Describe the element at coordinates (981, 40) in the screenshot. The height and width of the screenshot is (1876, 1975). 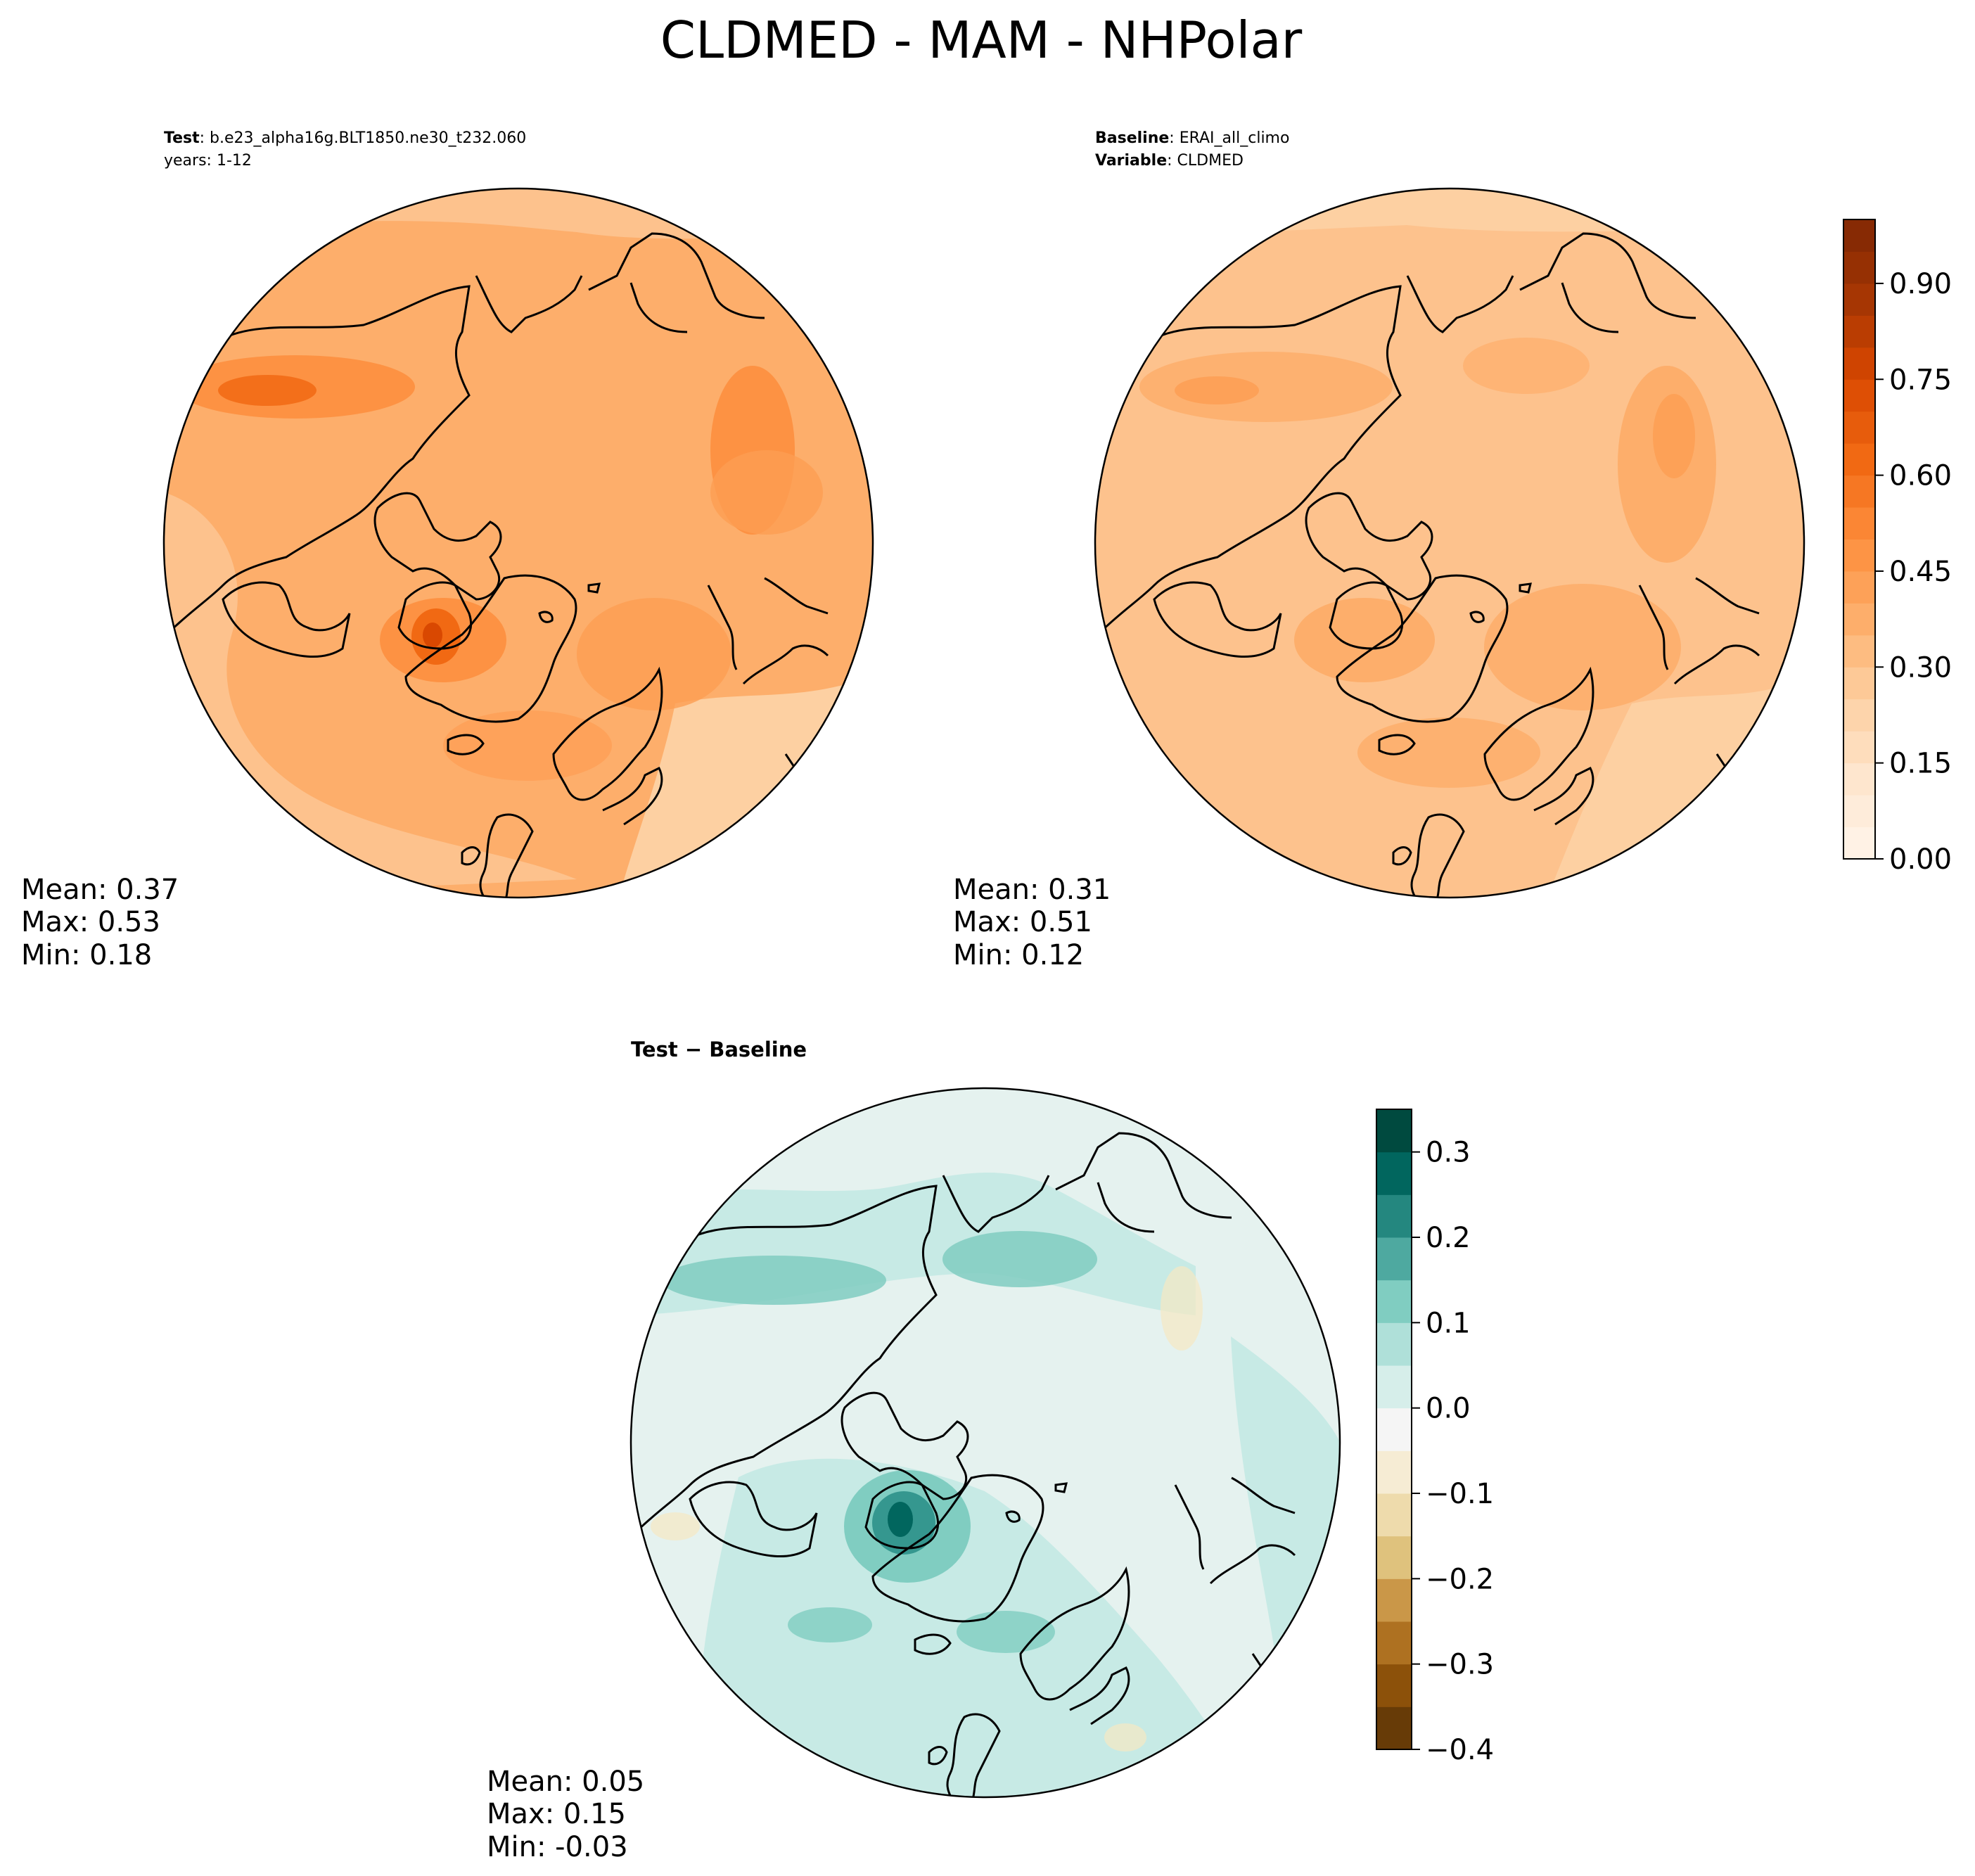
I see `figure-title: CLDMED - MAM - NHPolar` at that location.